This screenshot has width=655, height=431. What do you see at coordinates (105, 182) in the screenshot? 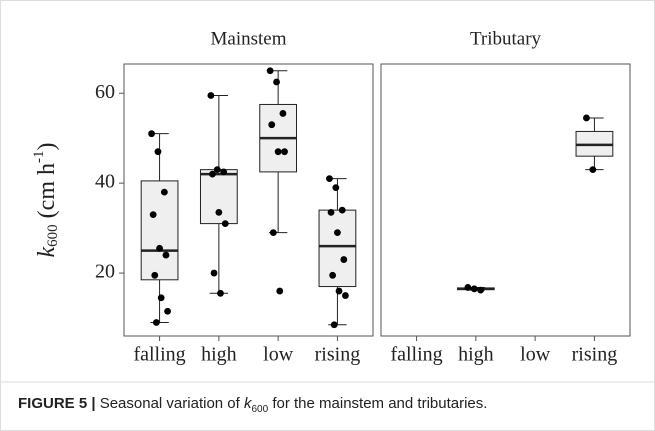
I see `y-tick-label: 40` at bounding box center [105, 182].